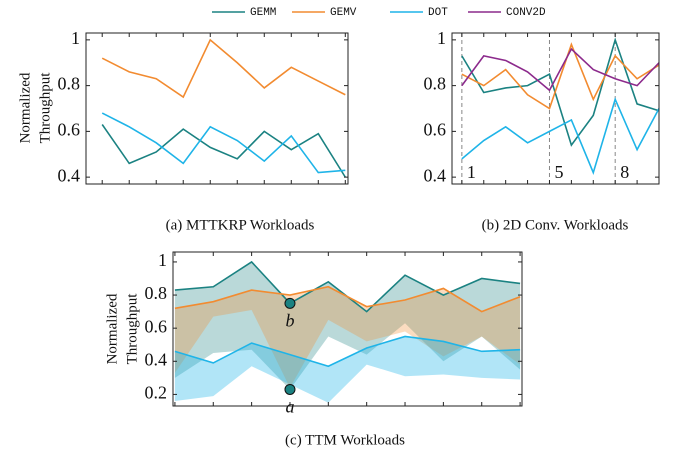 The width and height of the screenshot is (691, 461). What do you see at coordinates (289, 407) in the screenshot?
I see `annotation-label: a` at bounding box center [289, 407].